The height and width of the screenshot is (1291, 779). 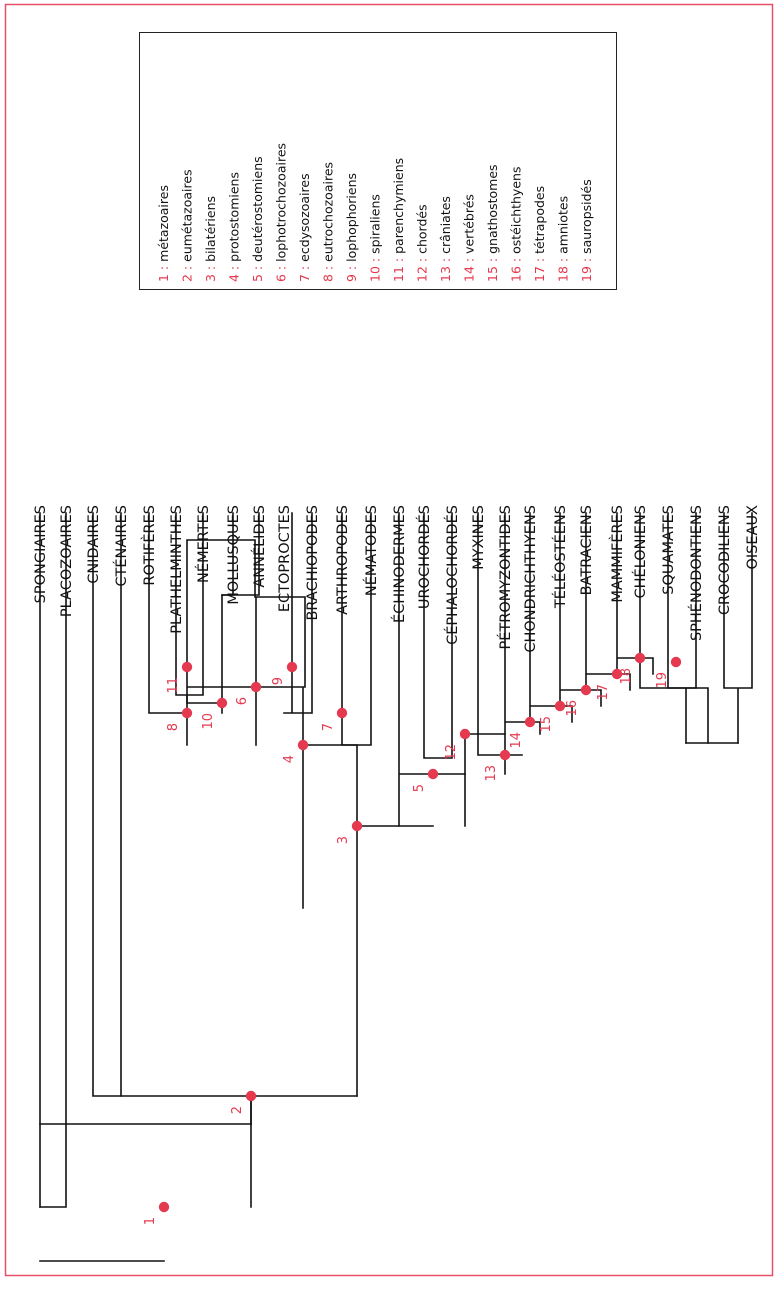 What do you see at coordinates (328, 212) in the screenshot?
I see `legend-clade-name: eutrochozoaires` at bounding box center [328, 212].